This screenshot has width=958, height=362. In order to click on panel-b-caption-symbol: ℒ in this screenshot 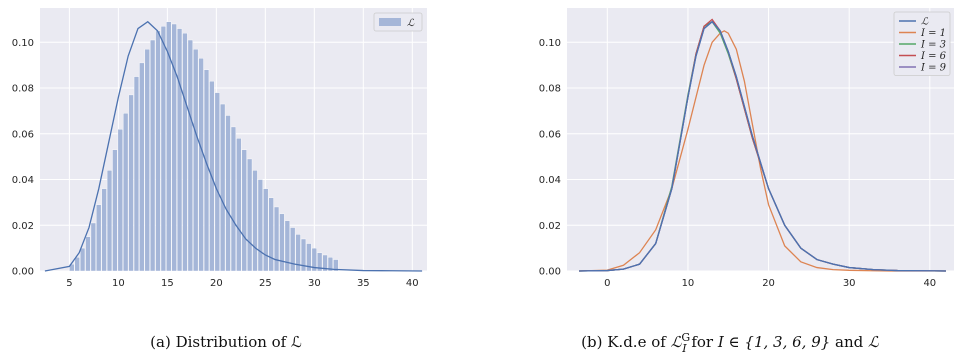, I will do `click(677, 342)`.